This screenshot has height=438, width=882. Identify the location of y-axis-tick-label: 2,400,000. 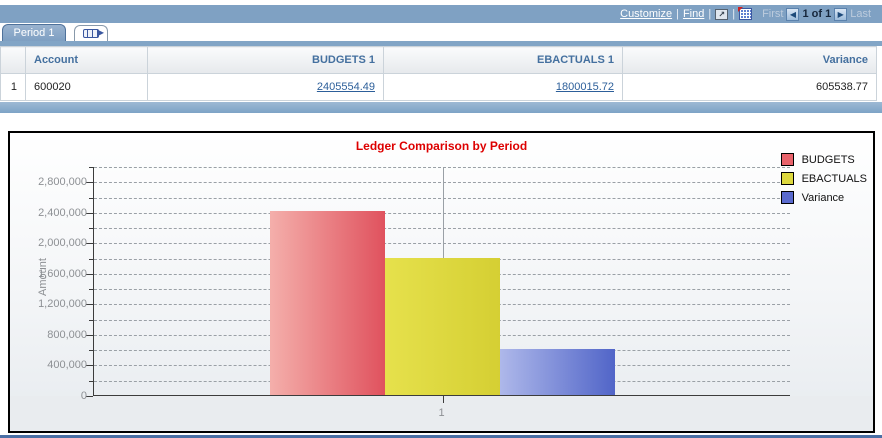
(62, 212).